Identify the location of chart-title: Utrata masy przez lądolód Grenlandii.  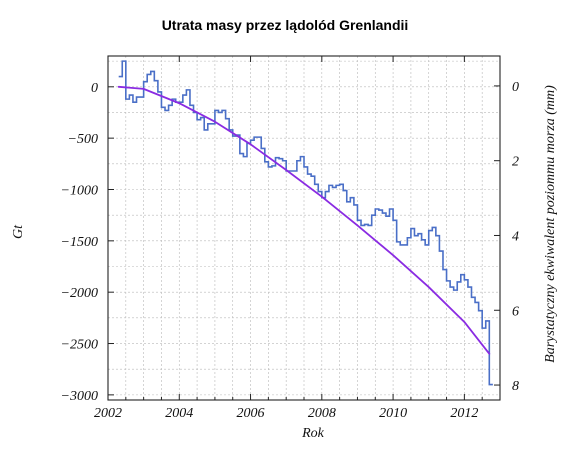
(285, 25).